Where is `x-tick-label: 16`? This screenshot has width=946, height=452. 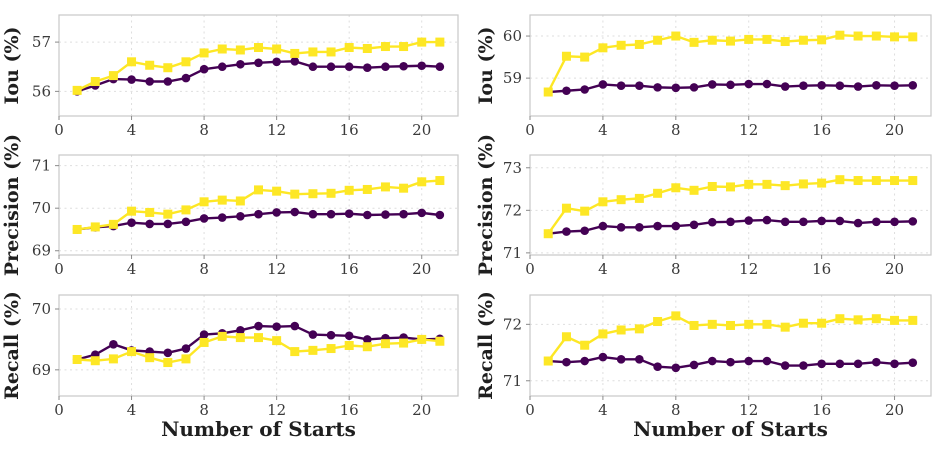
x-tick-label: 16 is located at coordinates (349, 410).